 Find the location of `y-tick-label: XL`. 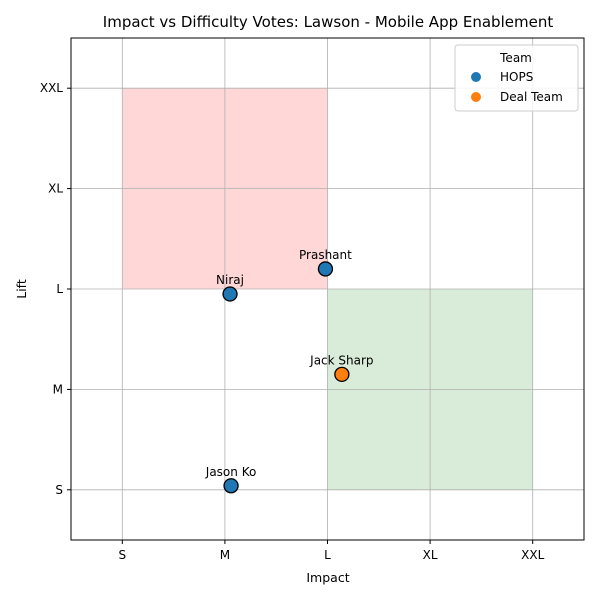

y-tick-label: XL is located at coordinates (55, 189).